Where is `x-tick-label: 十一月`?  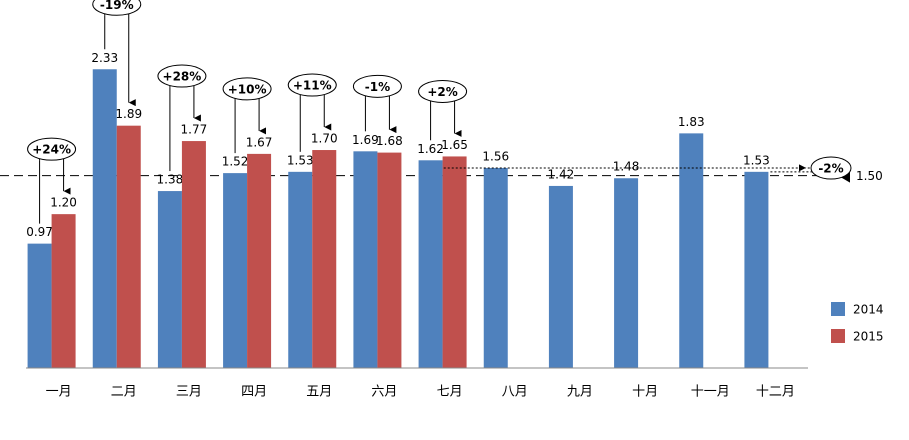
x-tick-label: 十一月 is located at coordinates (710, 392).